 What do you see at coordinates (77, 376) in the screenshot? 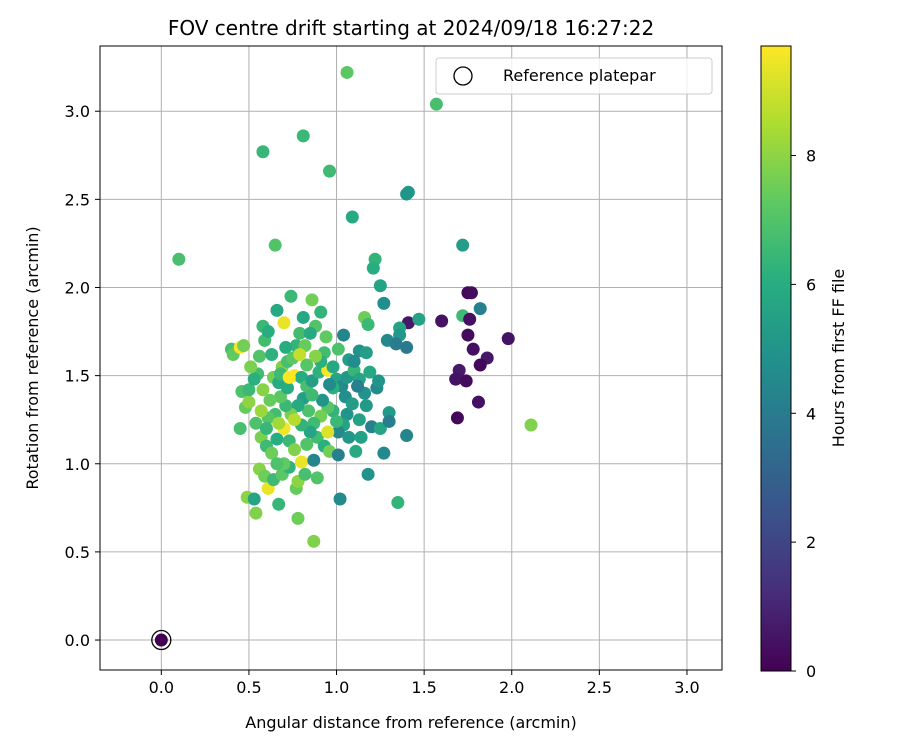
I see `y-tick-label: 1.5` at bounding box center [77, 376].